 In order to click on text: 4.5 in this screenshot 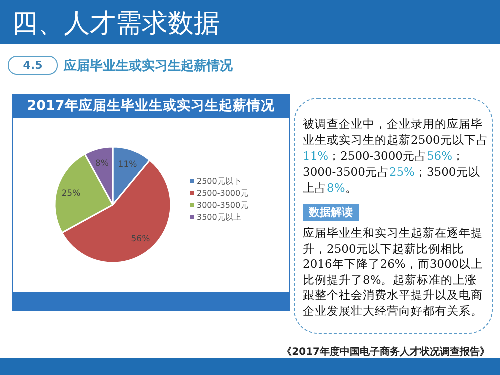, I will do `click(33, 65)`.